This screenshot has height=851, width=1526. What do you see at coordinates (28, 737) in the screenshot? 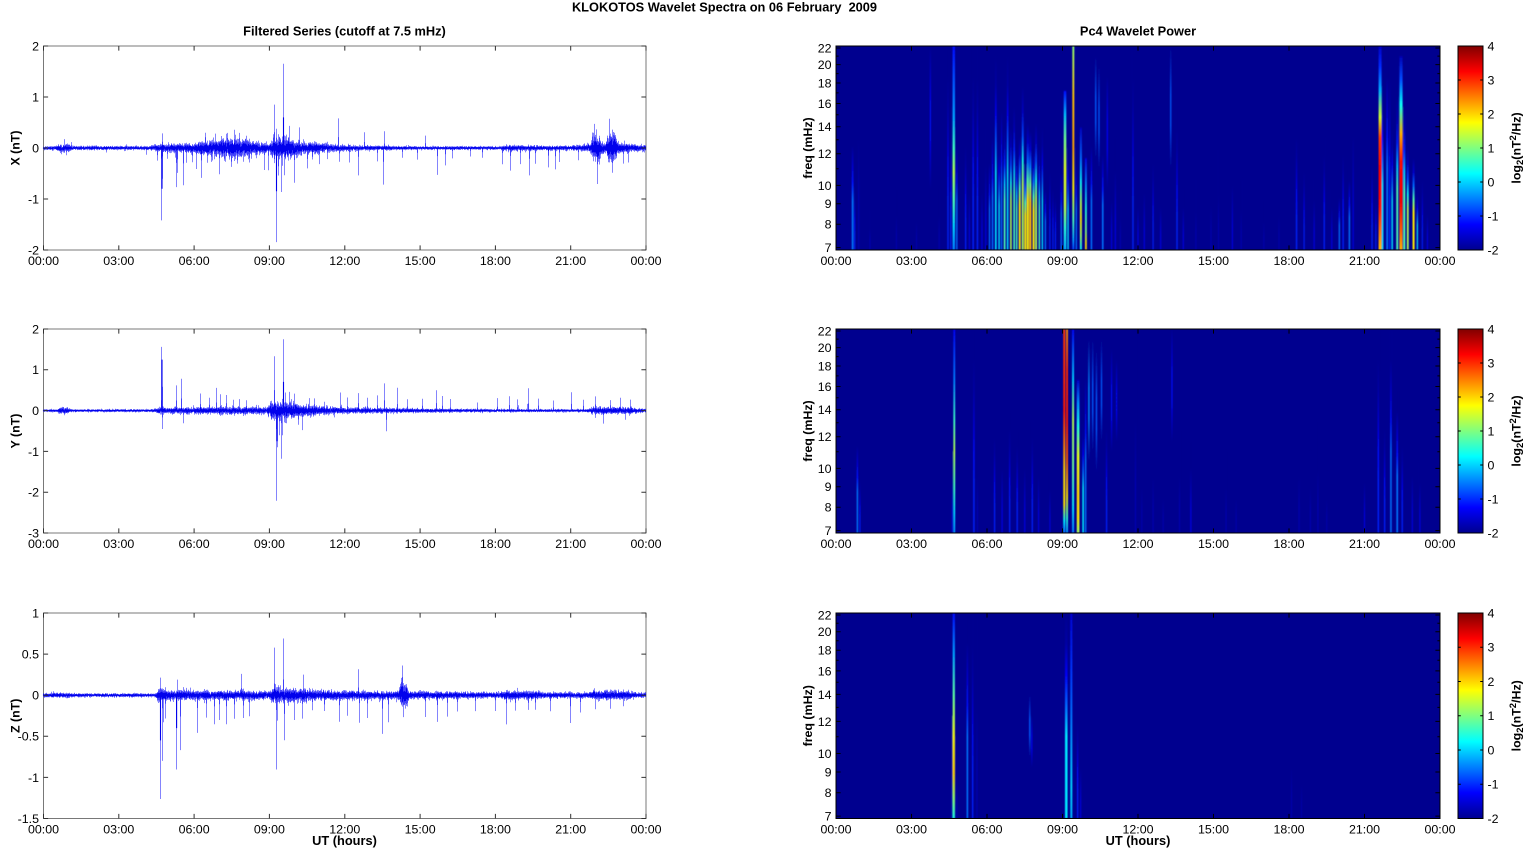
I see `svg-text: -0.5` at bounding box center [28, 737].